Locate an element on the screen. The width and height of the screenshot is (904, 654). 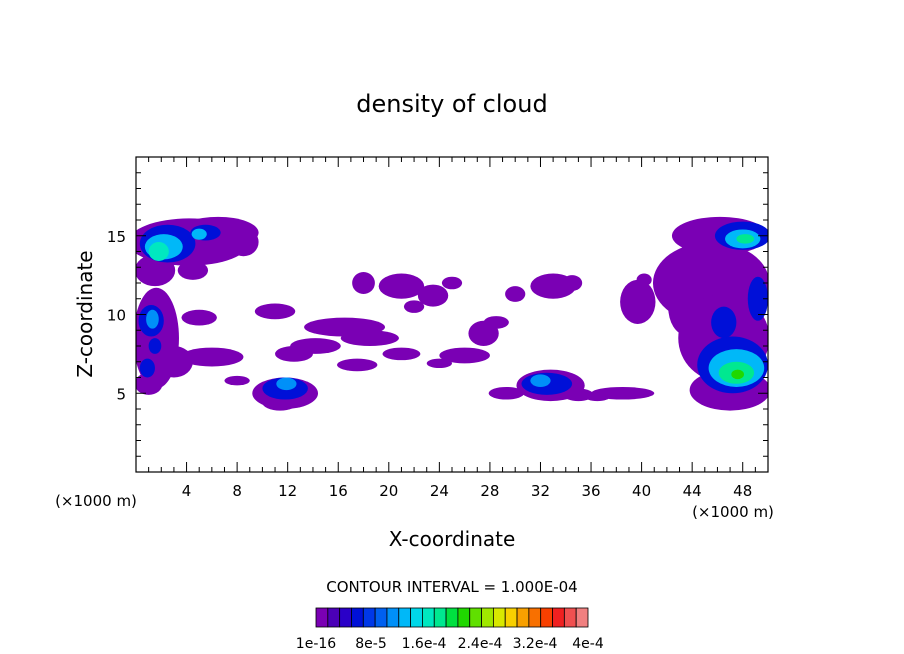
y-tick-labels: 5 10 15 is located at coordinates (116, 316).